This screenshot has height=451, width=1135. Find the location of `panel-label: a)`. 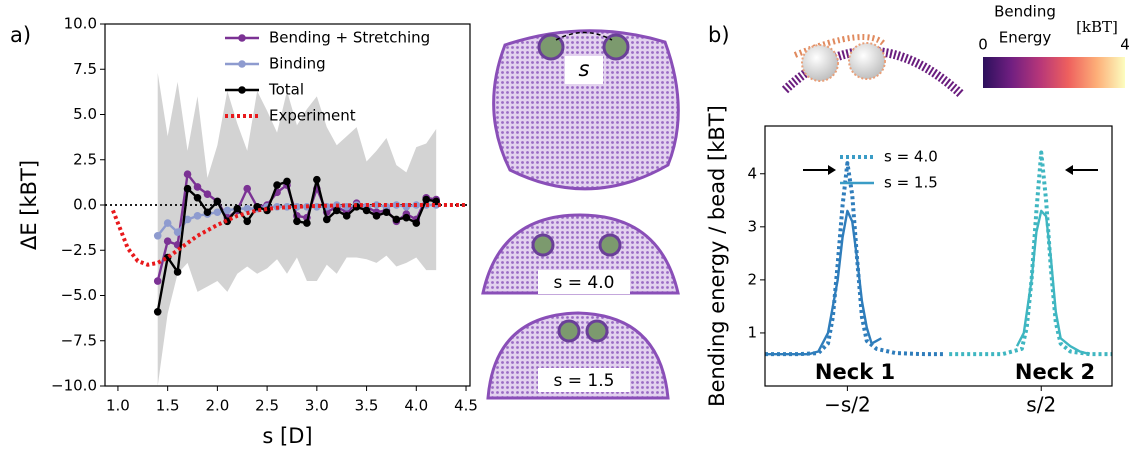

panel-label: a) is located at coordinates (20, 35).